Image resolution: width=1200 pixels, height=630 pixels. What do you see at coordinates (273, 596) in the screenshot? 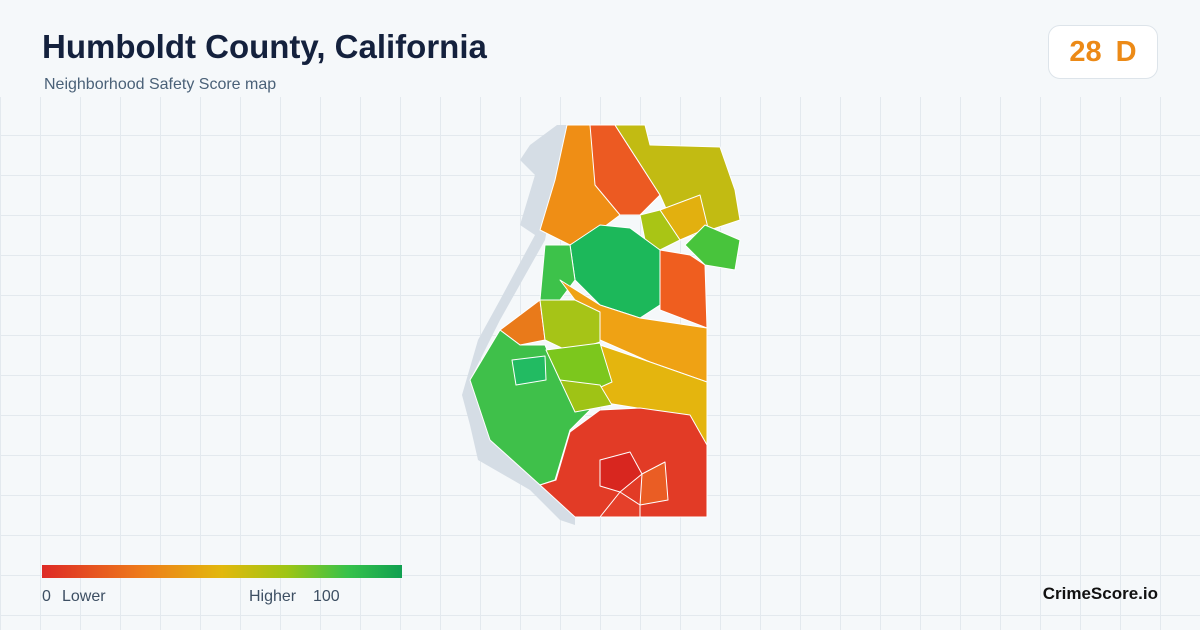
I see `legend-max-label: Higher` at bounding box center [273, 596].